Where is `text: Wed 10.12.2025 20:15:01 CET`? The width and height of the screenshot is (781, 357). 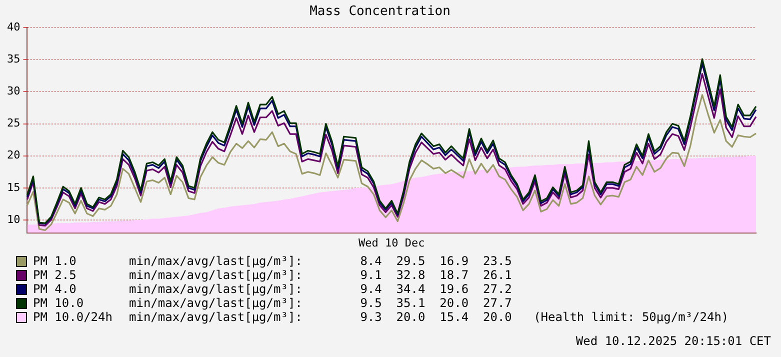
text: Wed 10.12.2025 20:15:01 CET is located at coordinates (673, 341).